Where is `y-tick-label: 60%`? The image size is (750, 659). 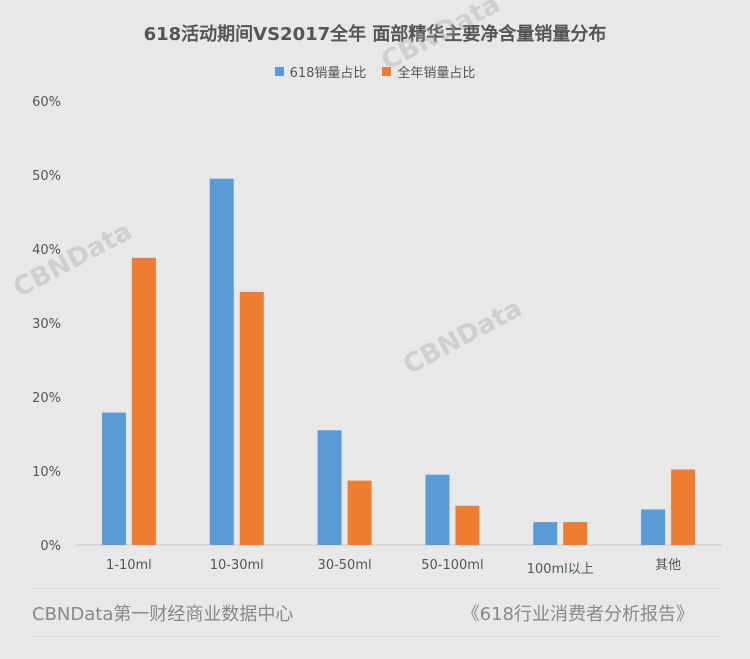
y-tick-label: 60% is located at coordinates (46, 102).